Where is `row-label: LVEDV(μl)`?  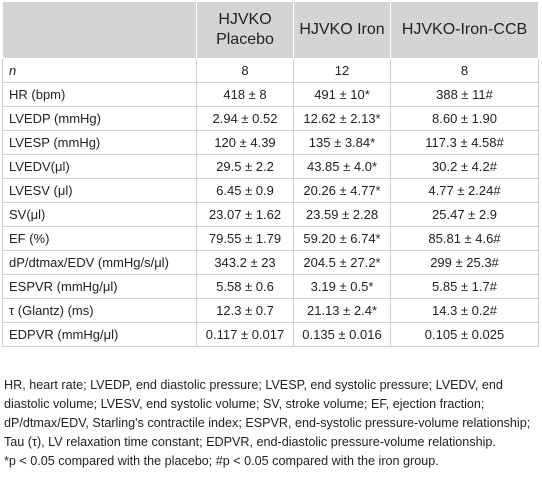
row-label: LVEDV(μl) is located at coordinates (99, 166).